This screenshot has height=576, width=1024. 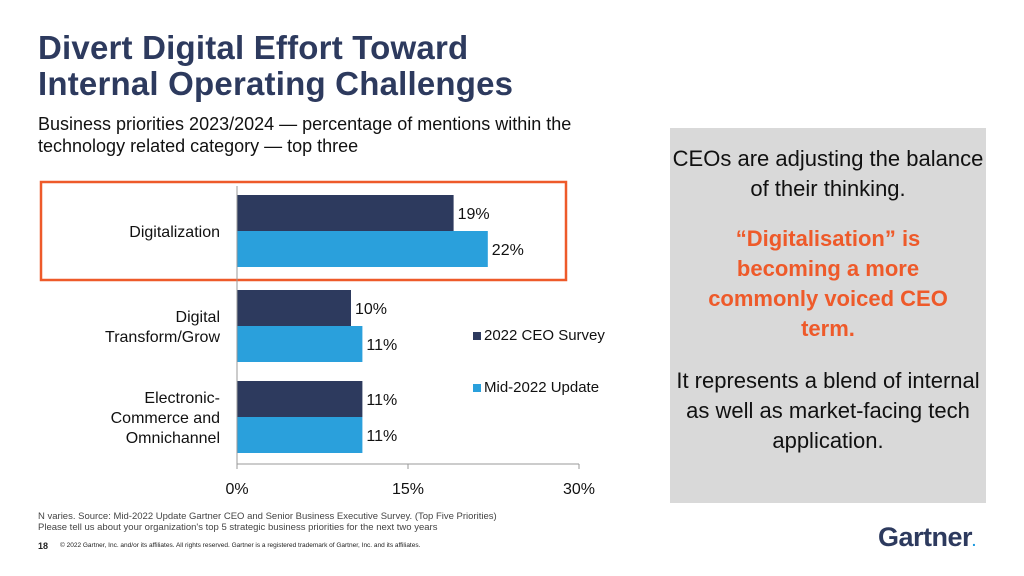 What do you see at coordinates (182, 398) in the screenshot?
I see `category-label-line: Electronic-` at bounding box center [182, 398].